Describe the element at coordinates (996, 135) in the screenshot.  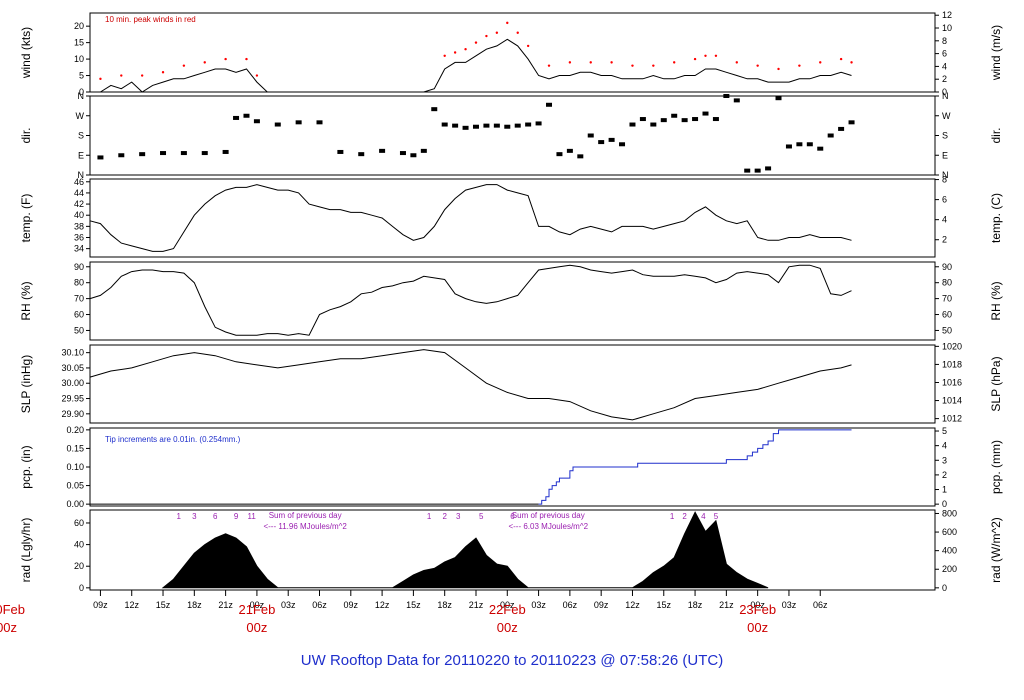
I see `ylabel-right: dir.` at that location.